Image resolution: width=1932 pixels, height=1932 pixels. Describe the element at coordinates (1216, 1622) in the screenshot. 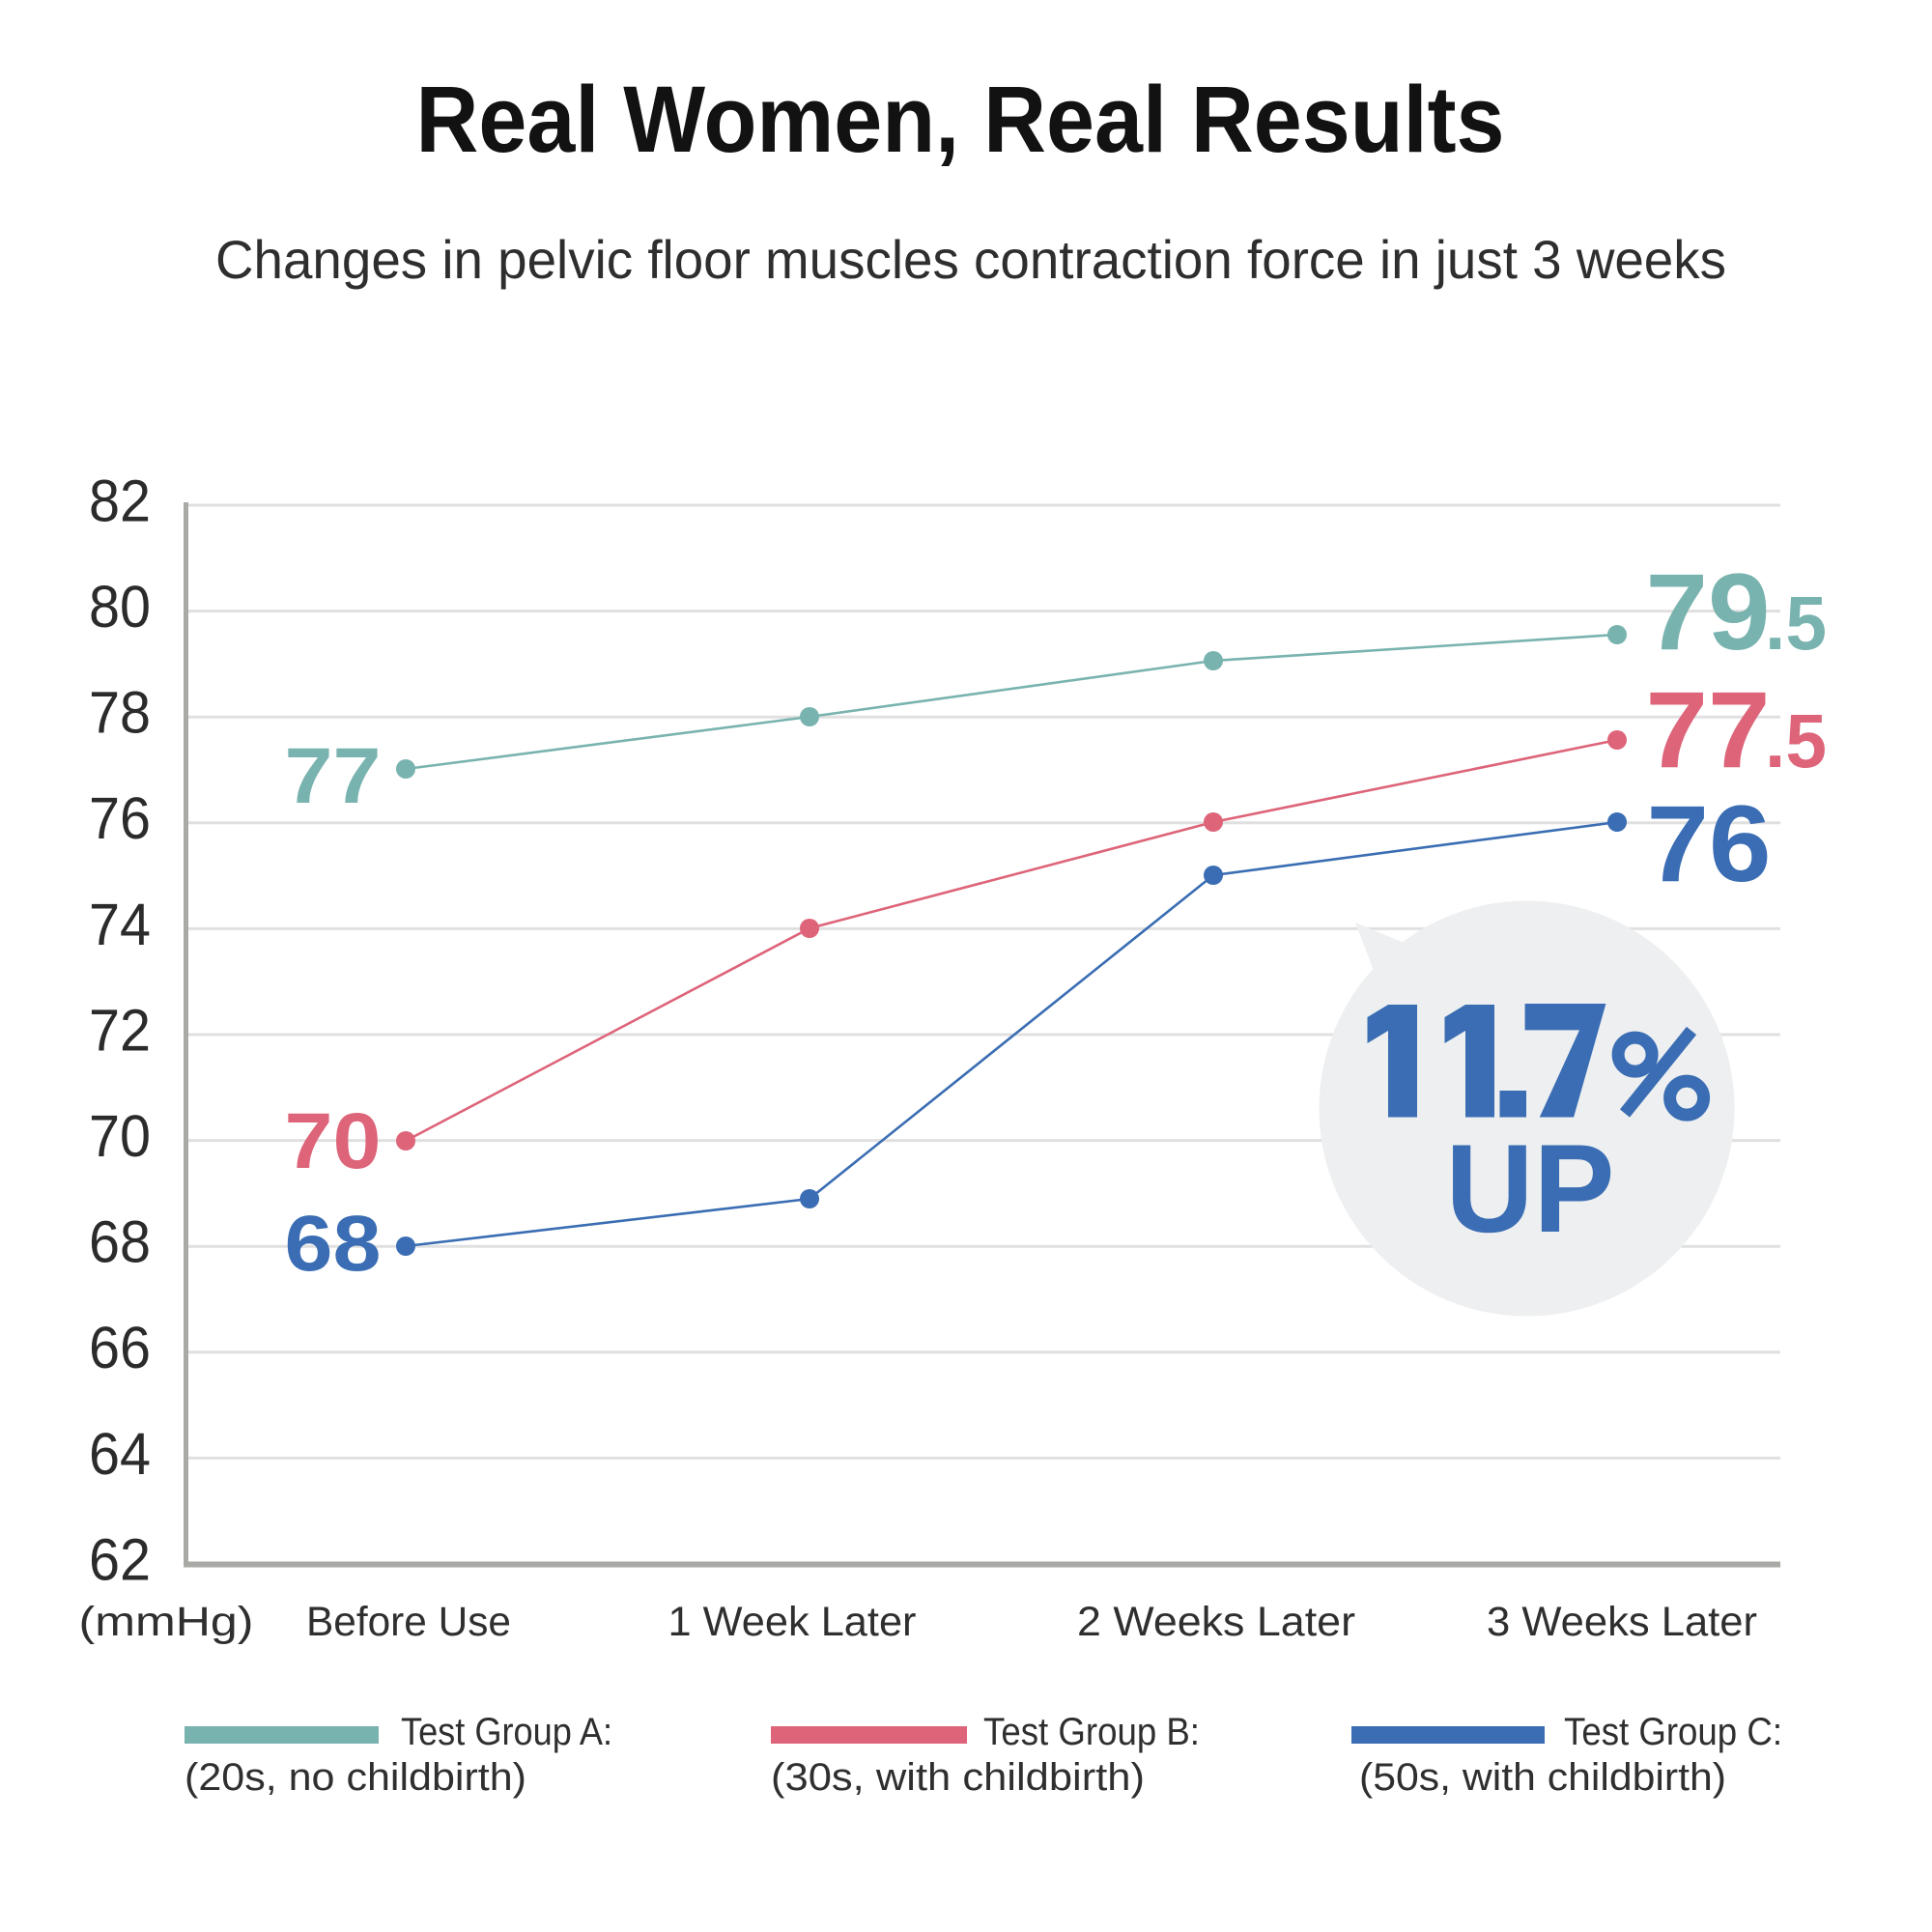

I see `svg-text: 2 Weeks Later` at that location.